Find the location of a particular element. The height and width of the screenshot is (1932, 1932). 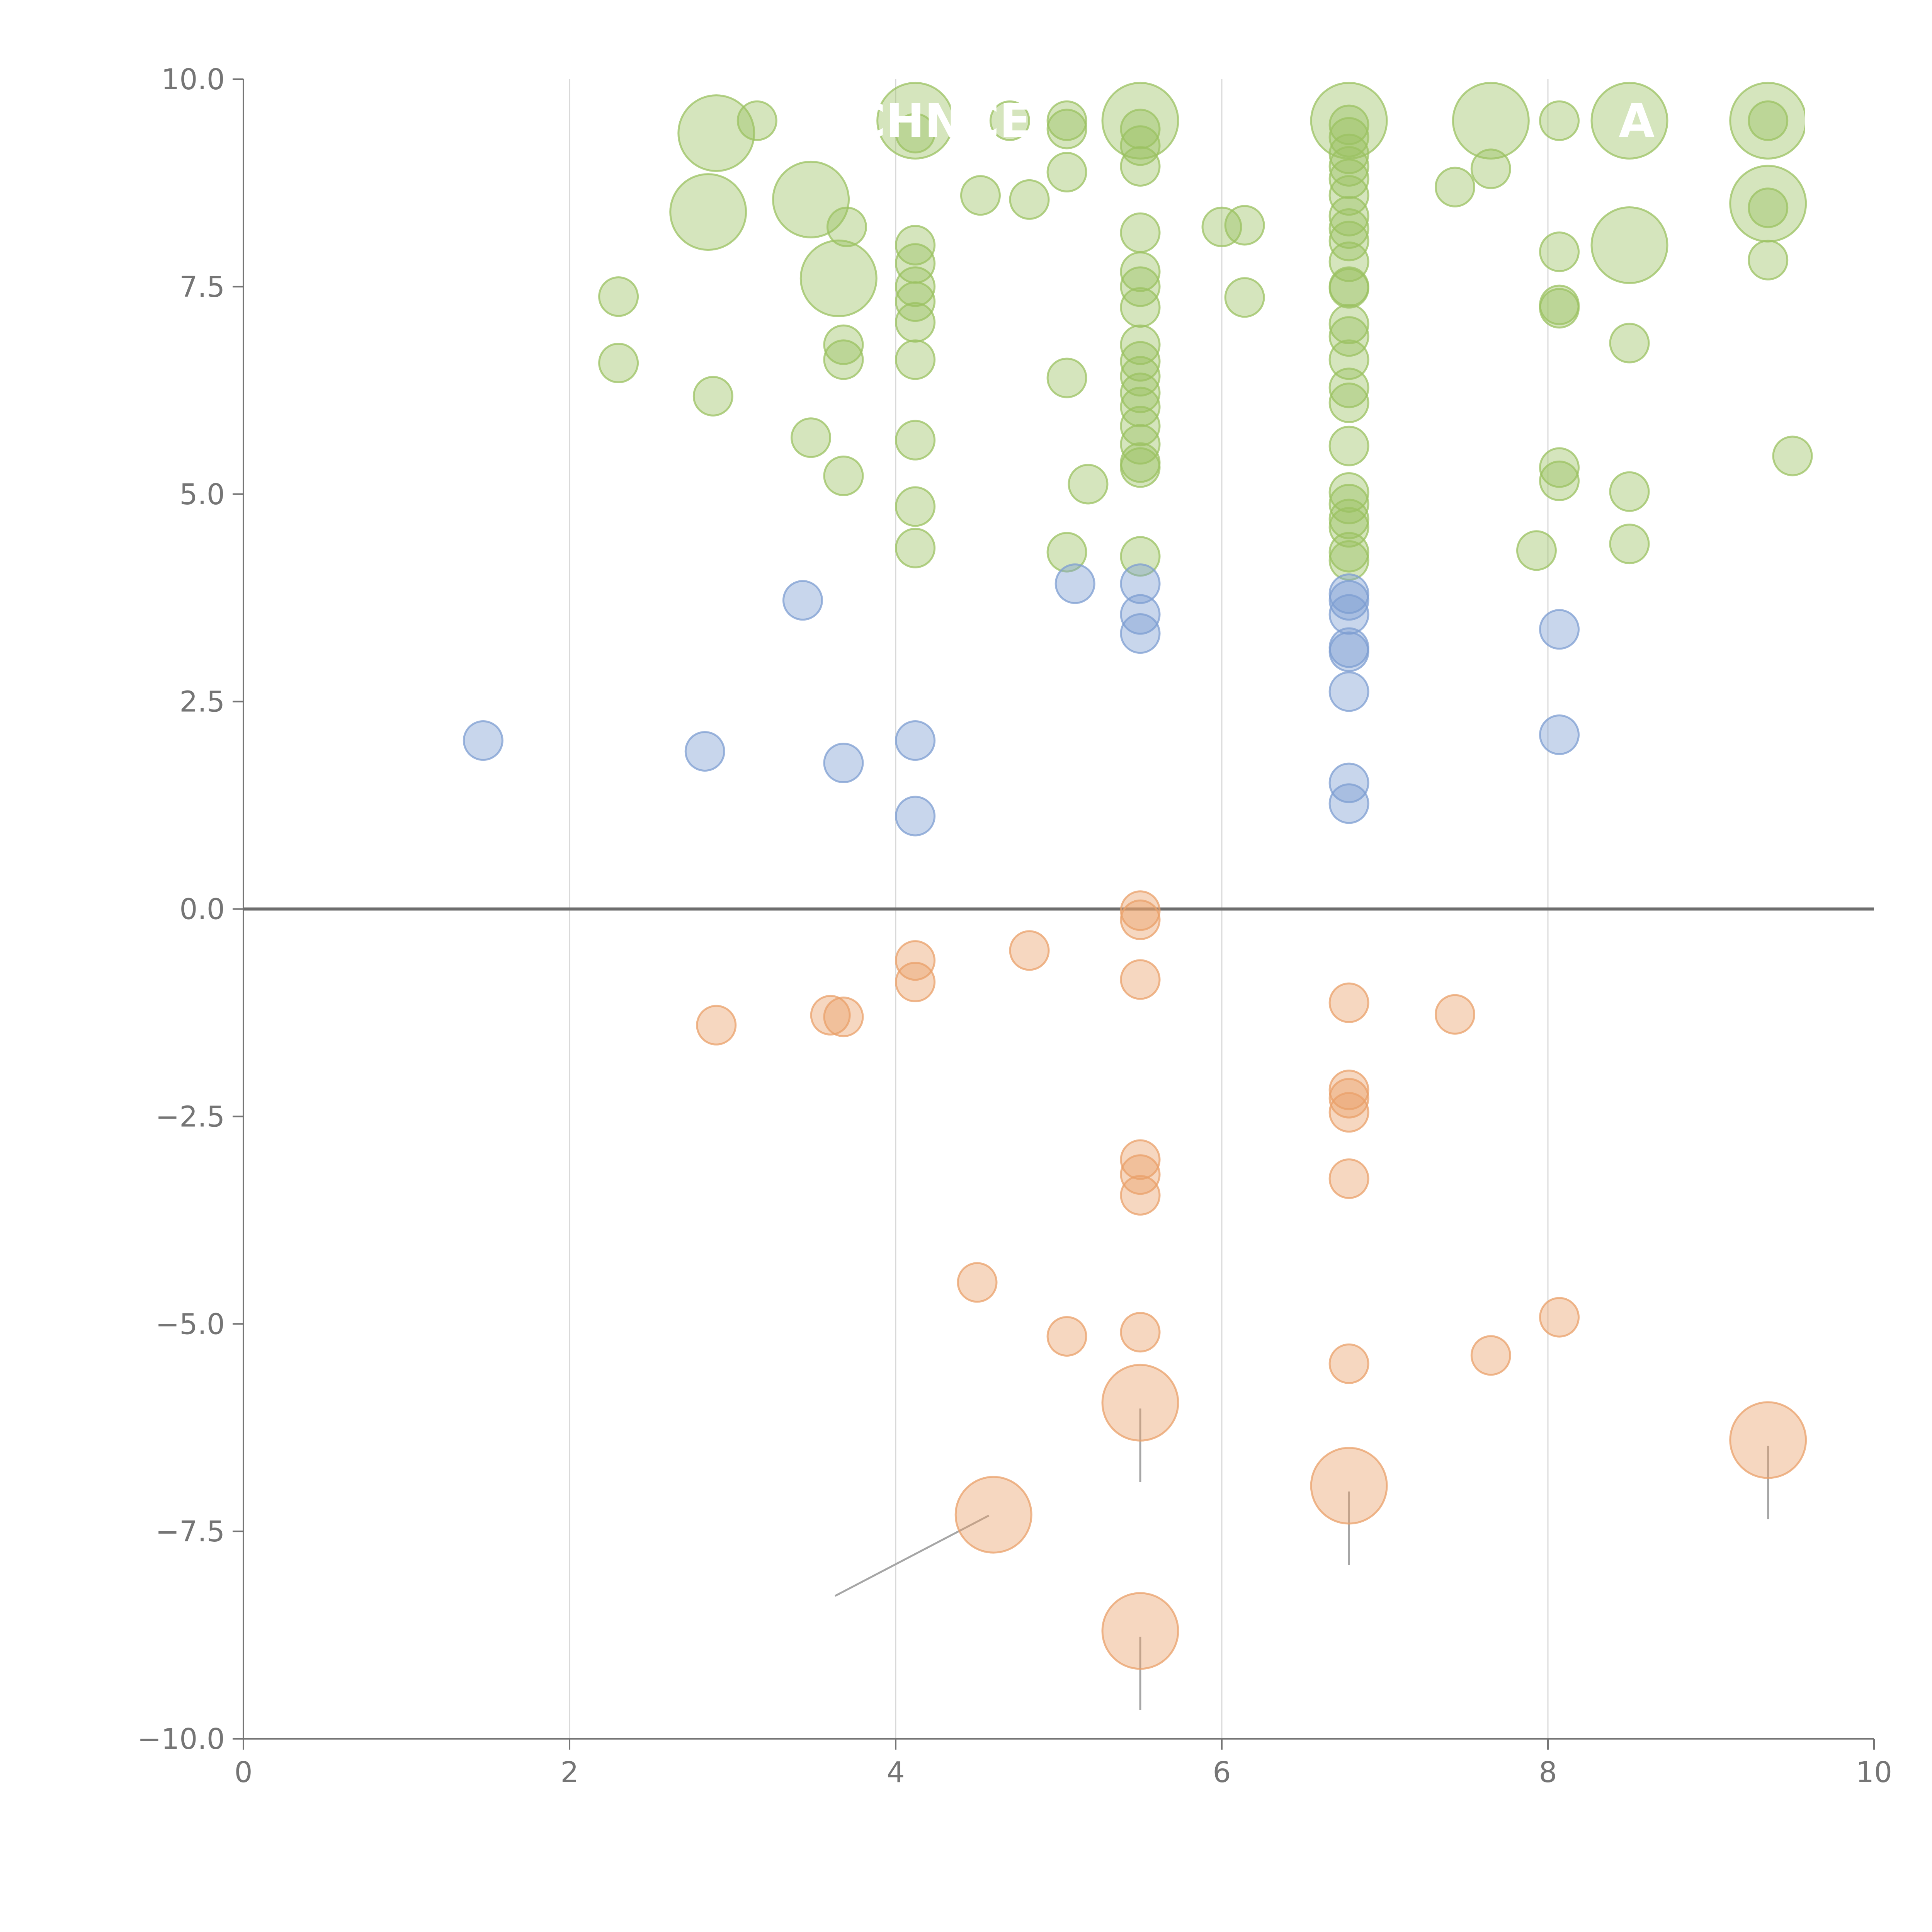

y-tick-label: 7.5 is located at coordinates (202, 287).